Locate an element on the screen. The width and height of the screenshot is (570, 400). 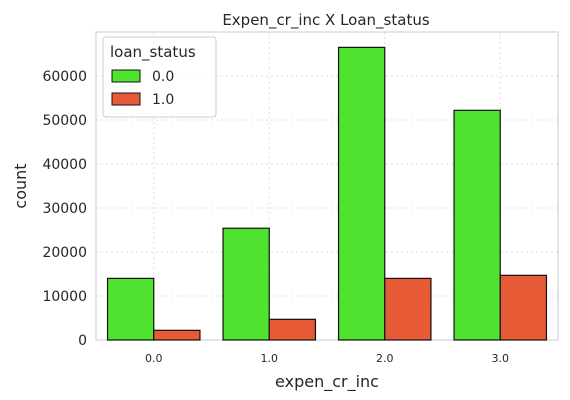
legend: loan_status 0.0 1.0 is located at coordinates (159, 77).